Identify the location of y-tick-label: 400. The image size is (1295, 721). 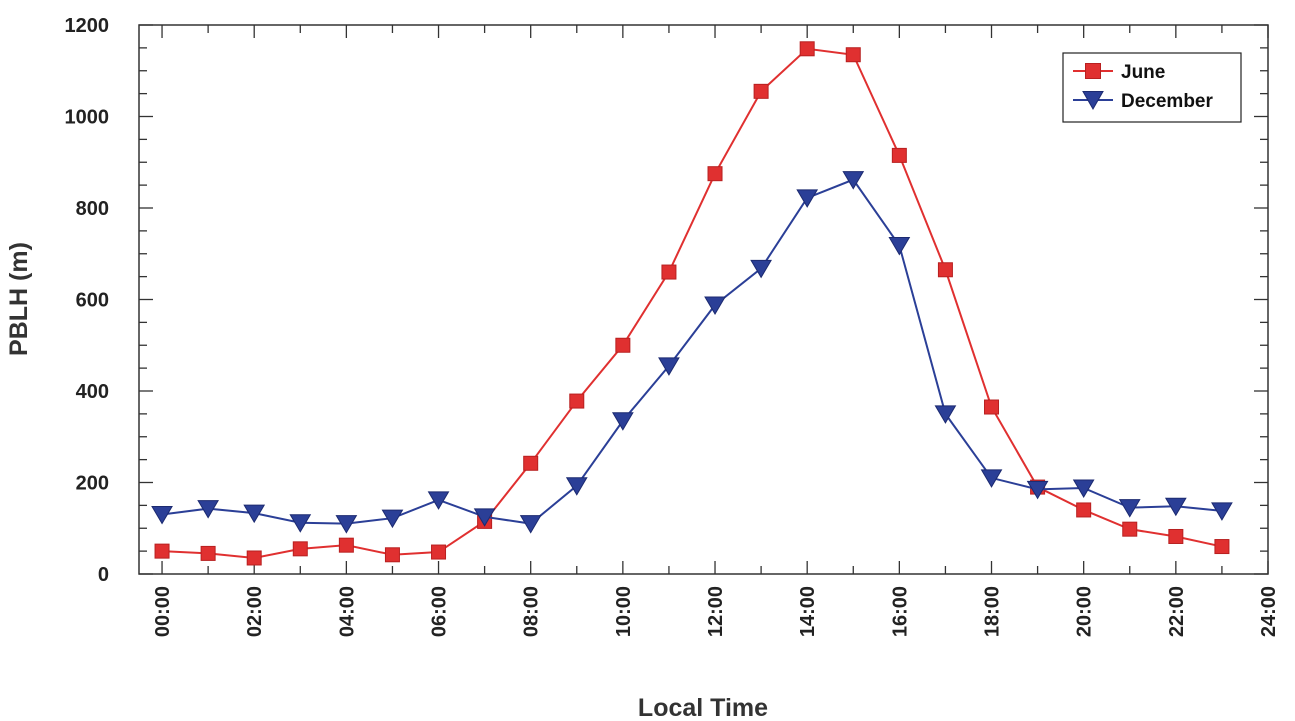
(92, 392).